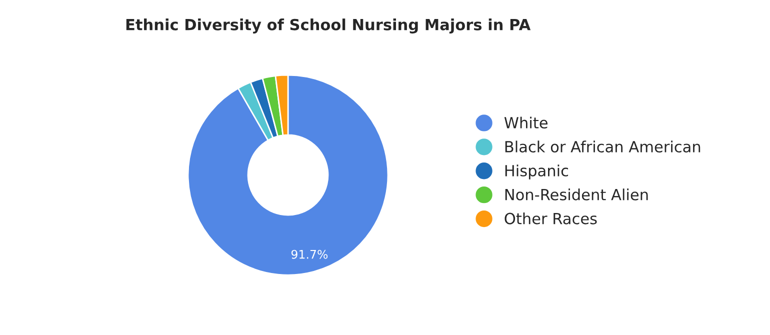 This screenshot has width=770, height=335. Describe the element at coordinates (328, 26) in the screenshot. I see `chart-title: Ethnic Diversity of School Nursing Majors in PA` at that location.